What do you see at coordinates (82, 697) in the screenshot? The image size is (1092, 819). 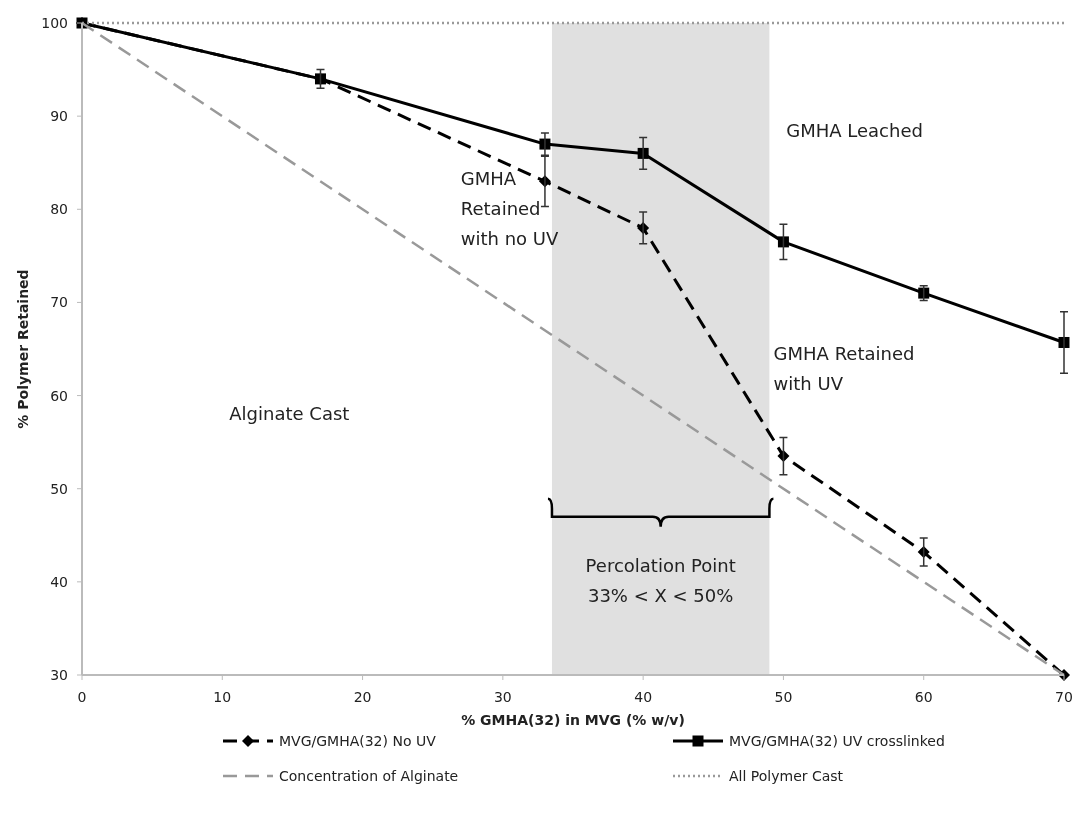 I see `x-tick-label: 0` at bounding box center [82, 697].